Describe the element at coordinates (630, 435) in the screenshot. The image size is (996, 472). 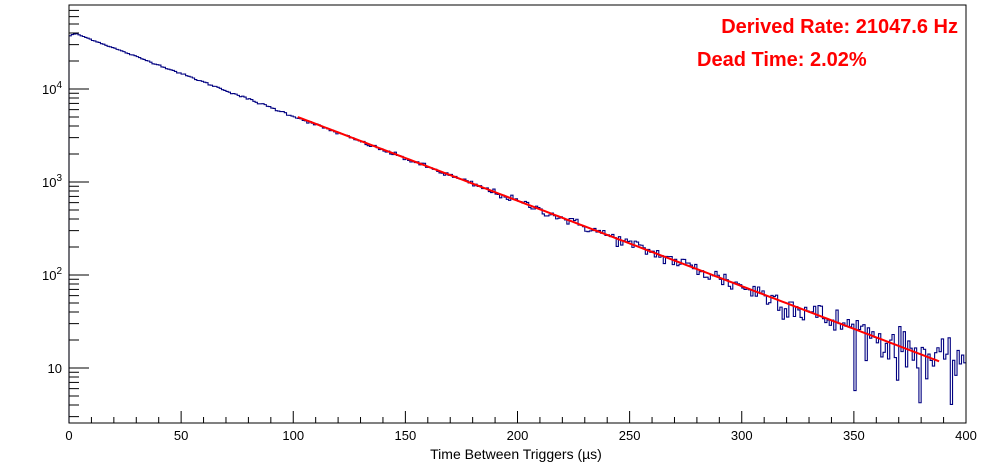
I see `x-tick-label: 250` at that location.